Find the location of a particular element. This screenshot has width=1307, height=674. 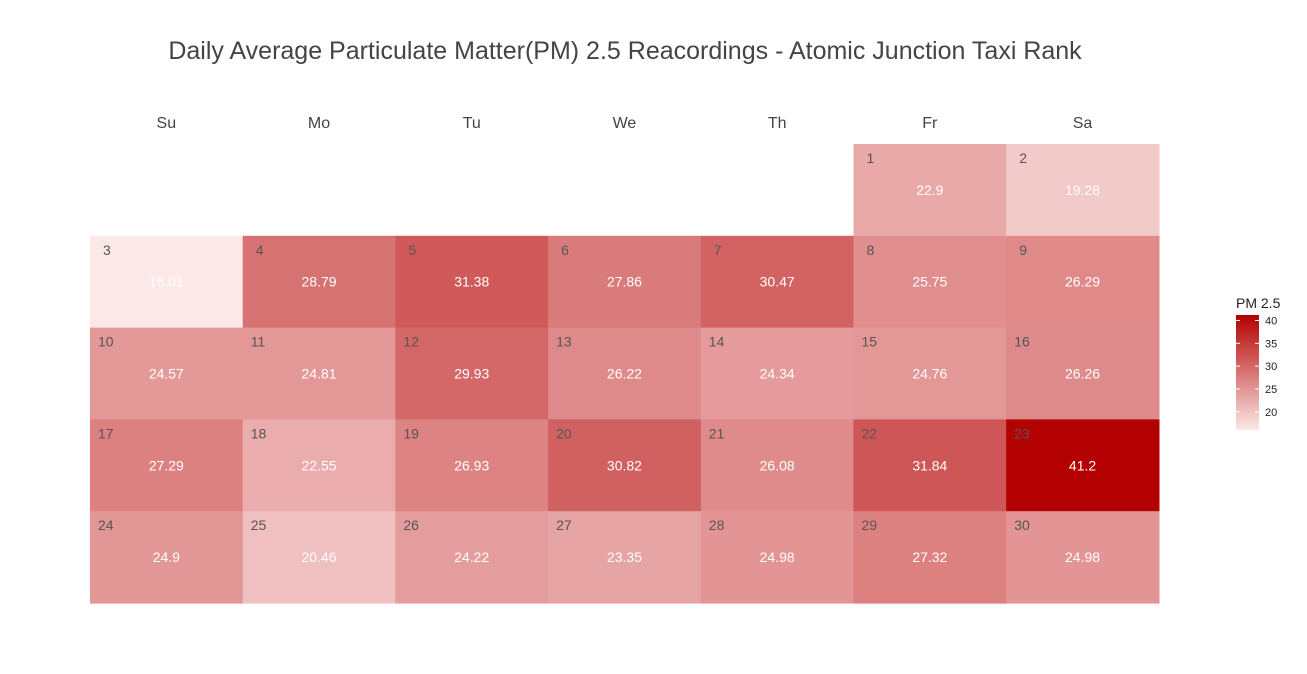

calendar-cell: 27 23.35 is located at coordinates (625, 557).